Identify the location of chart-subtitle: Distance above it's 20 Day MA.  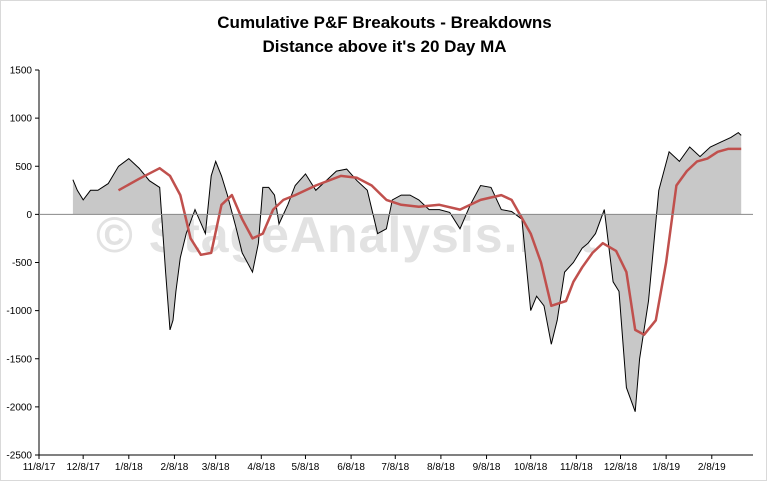
(384, 46).